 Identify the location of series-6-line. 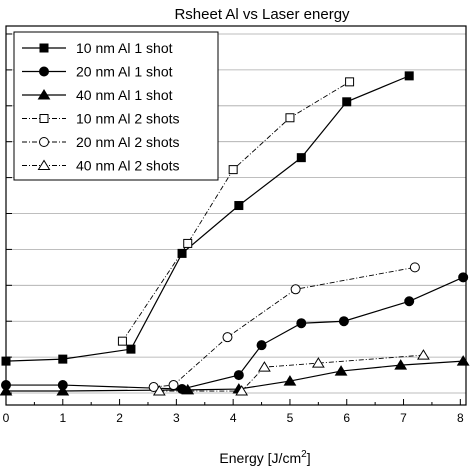
(291, 373).